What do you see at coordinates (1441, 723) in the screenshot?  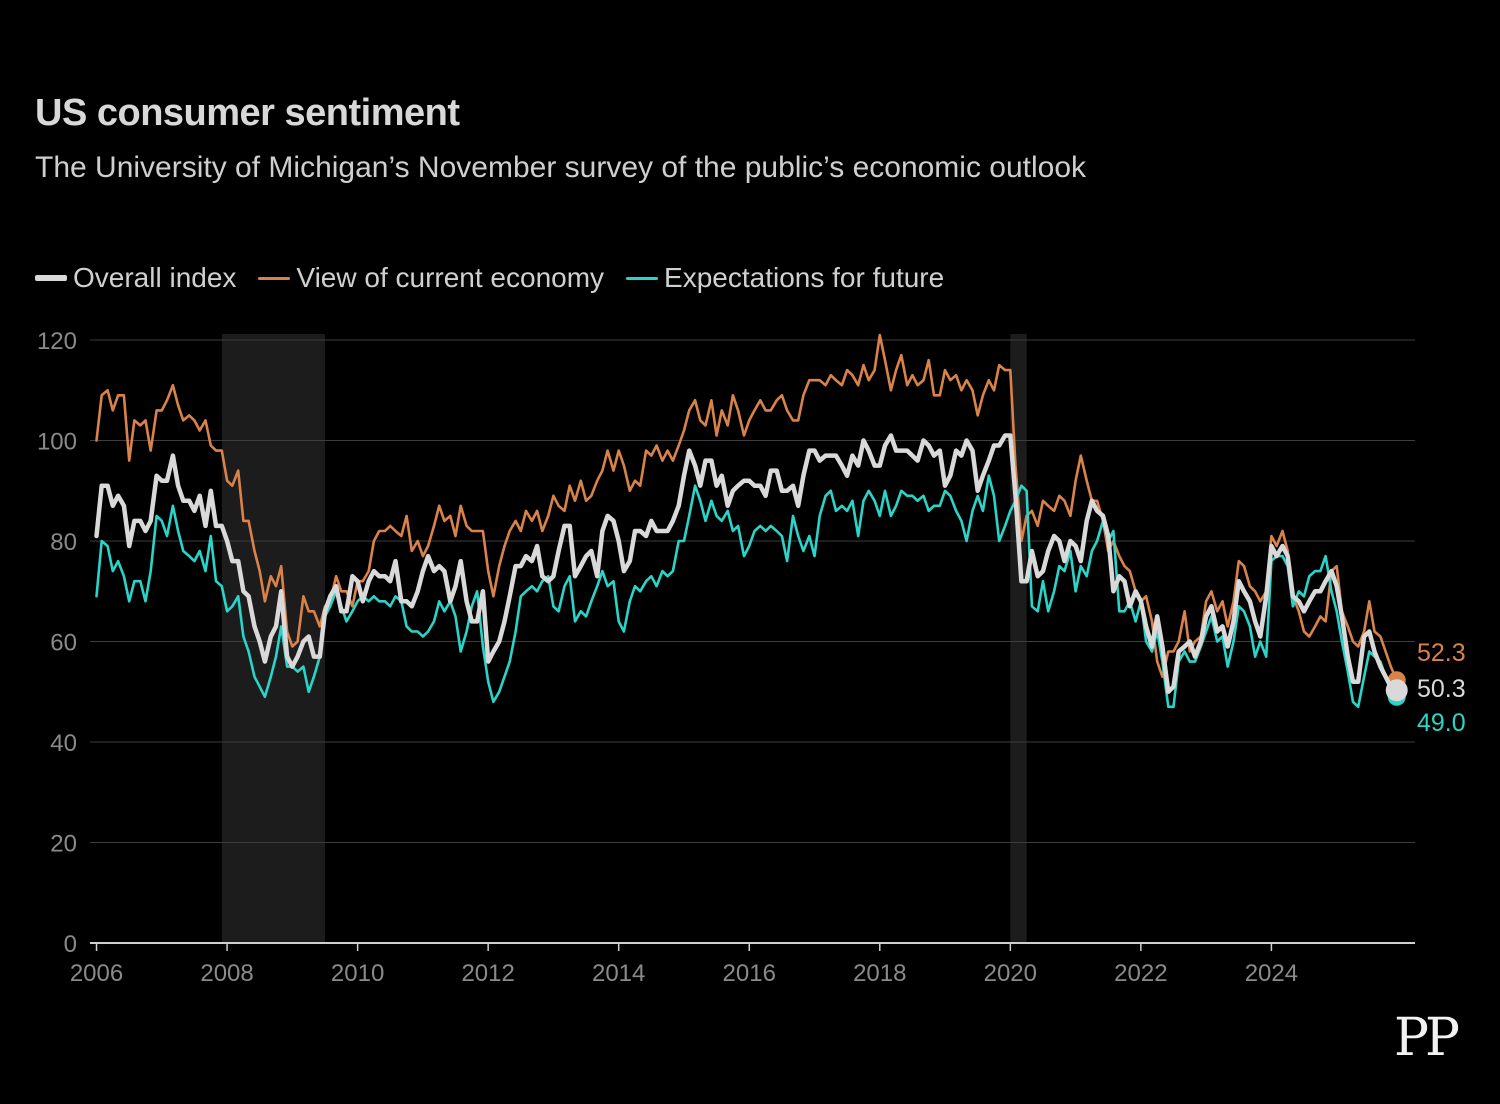 I see `end-label-expectations-for-future: 49.0` at bounding box center [1441, 723].